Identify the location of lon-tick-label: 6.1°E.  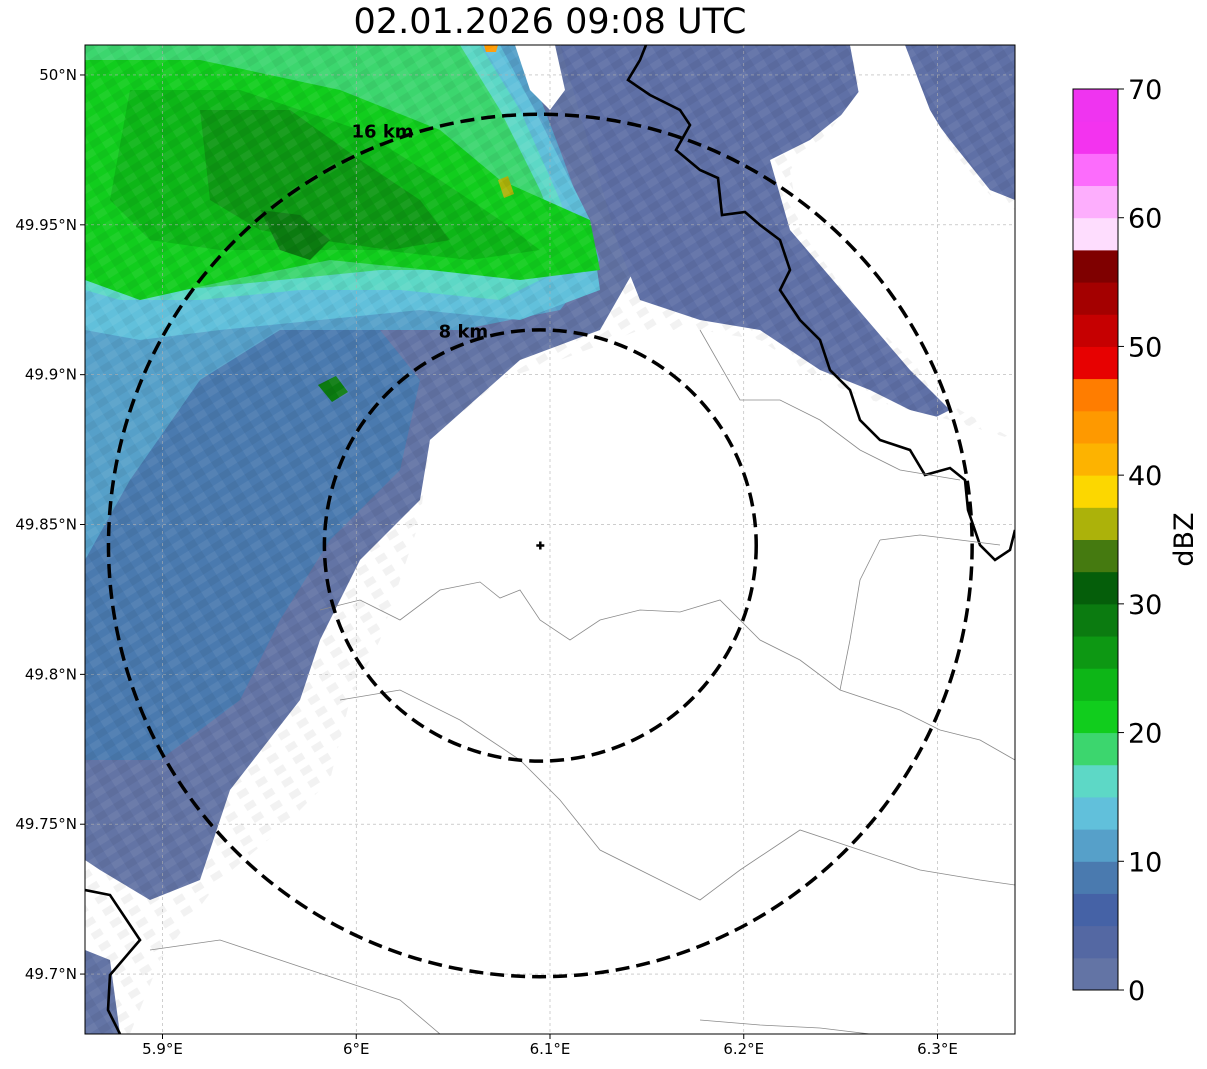
(550, 1049).